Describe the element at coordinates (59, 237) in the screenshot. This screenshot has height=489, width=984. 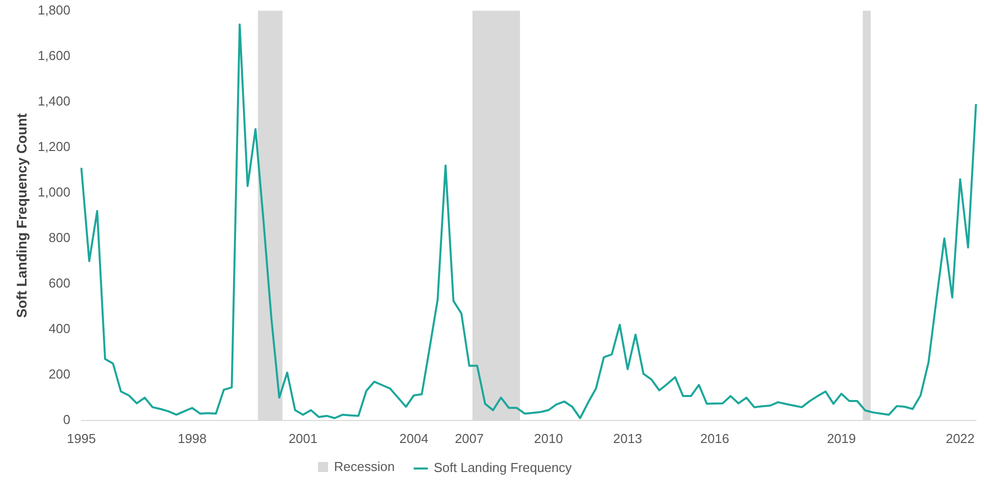
I see `y-tick-label: 800` at that location.